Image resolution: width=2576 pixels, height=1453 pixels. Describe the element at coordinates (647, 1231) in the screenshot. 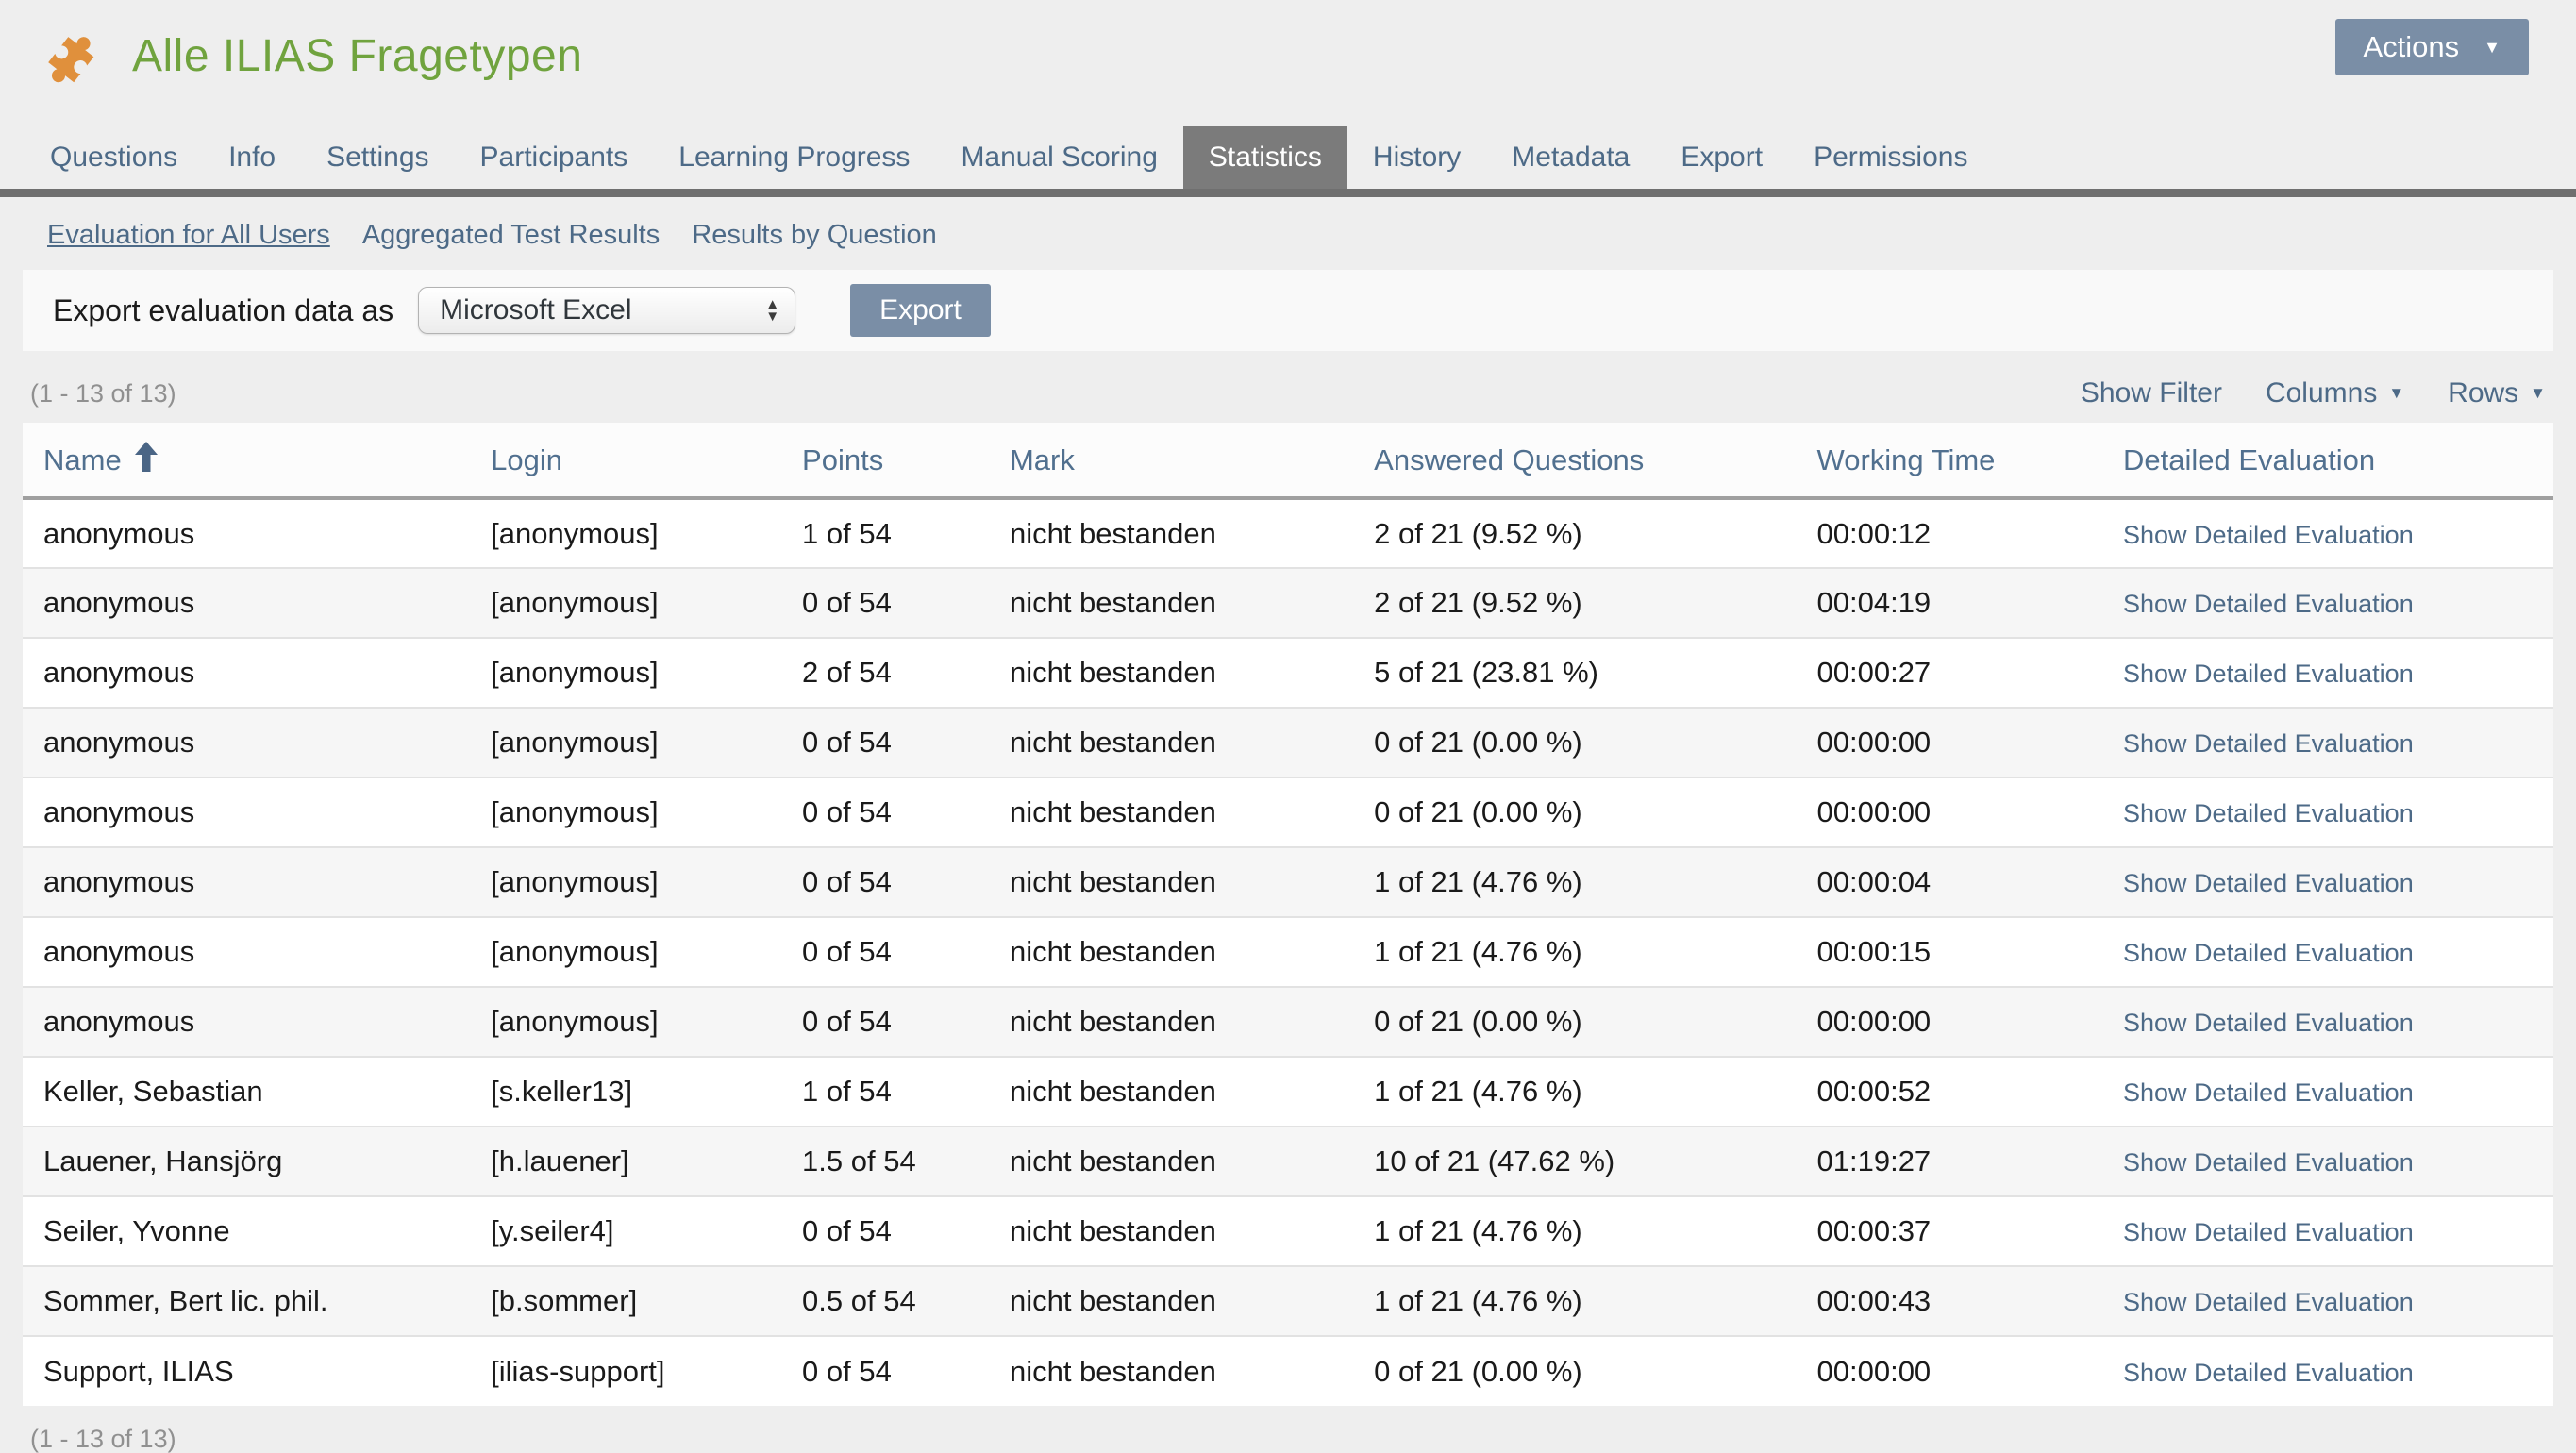

I see `cell-login: [y.seiler4]` at that location.